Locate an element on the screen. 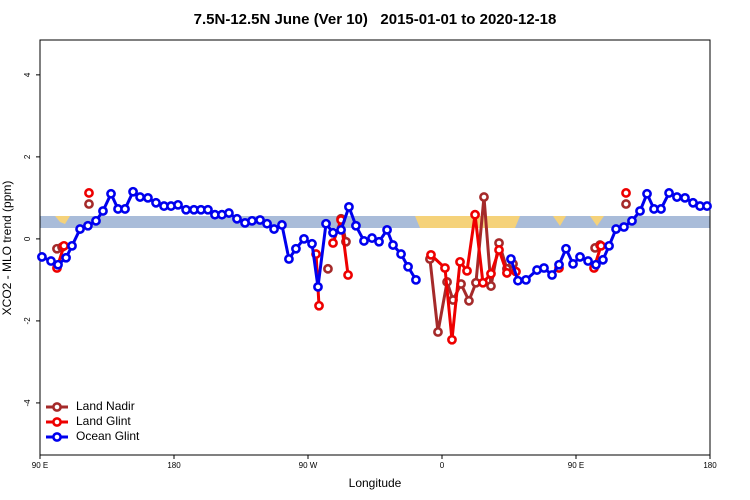  x-axis-label: Longitude is located at coordinates (375, 483).